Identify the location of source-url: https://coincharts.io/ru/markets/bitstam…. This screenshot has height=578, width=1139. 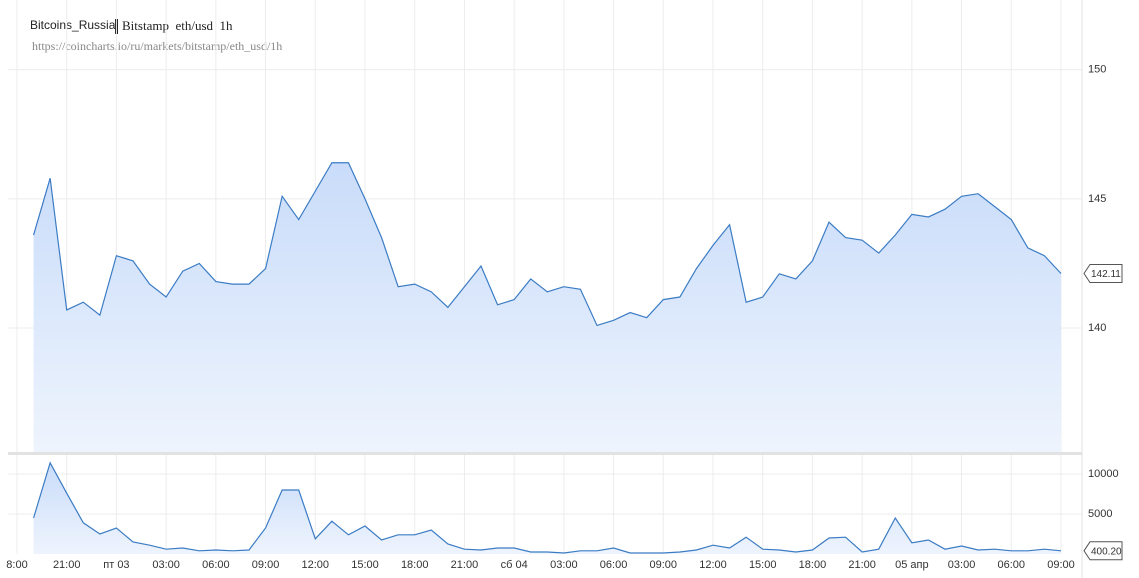
(157, 46).